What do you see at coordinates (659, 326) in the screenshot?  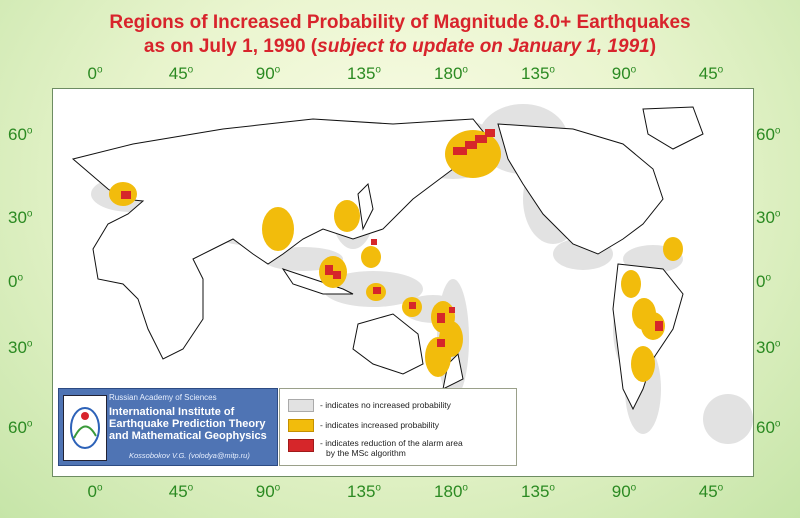 I see `reduced-chile` at bounding box center [659, 326].